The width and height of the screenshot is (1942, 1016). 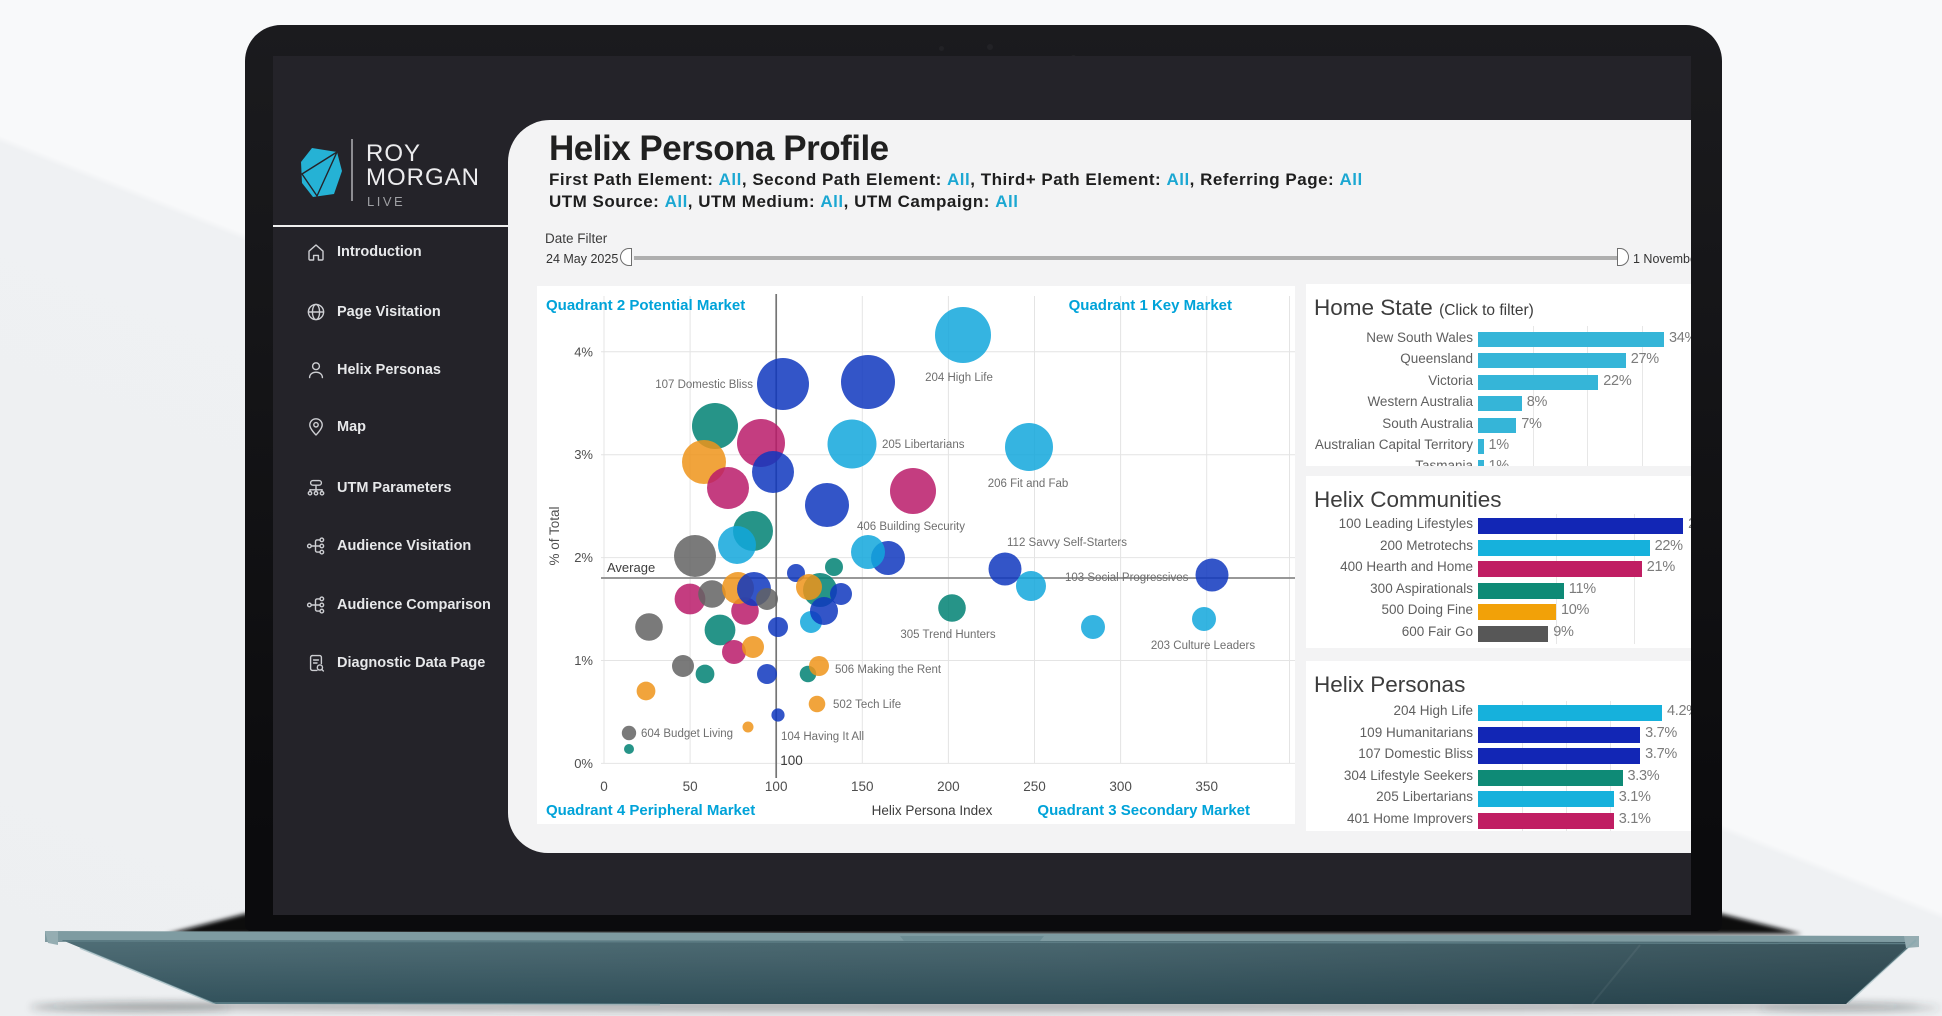 What do you see at coordinates (948, 786) in the screenshot?
I see `svg-text: 200` at bounding box center [948, 786].